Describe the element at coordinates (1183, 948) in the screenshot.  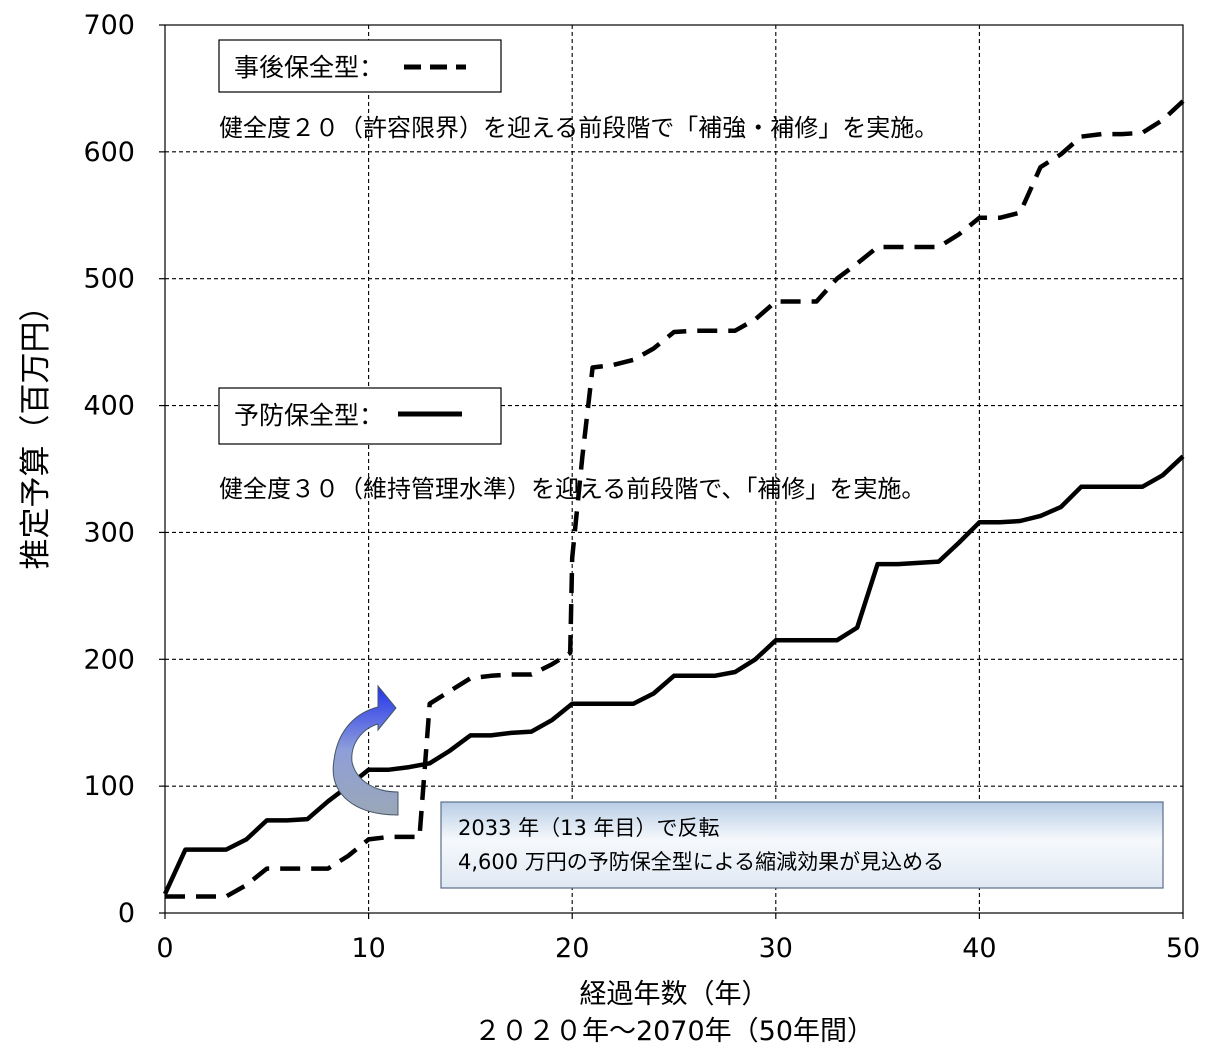
I see `x-tick-label: 50` at that location.